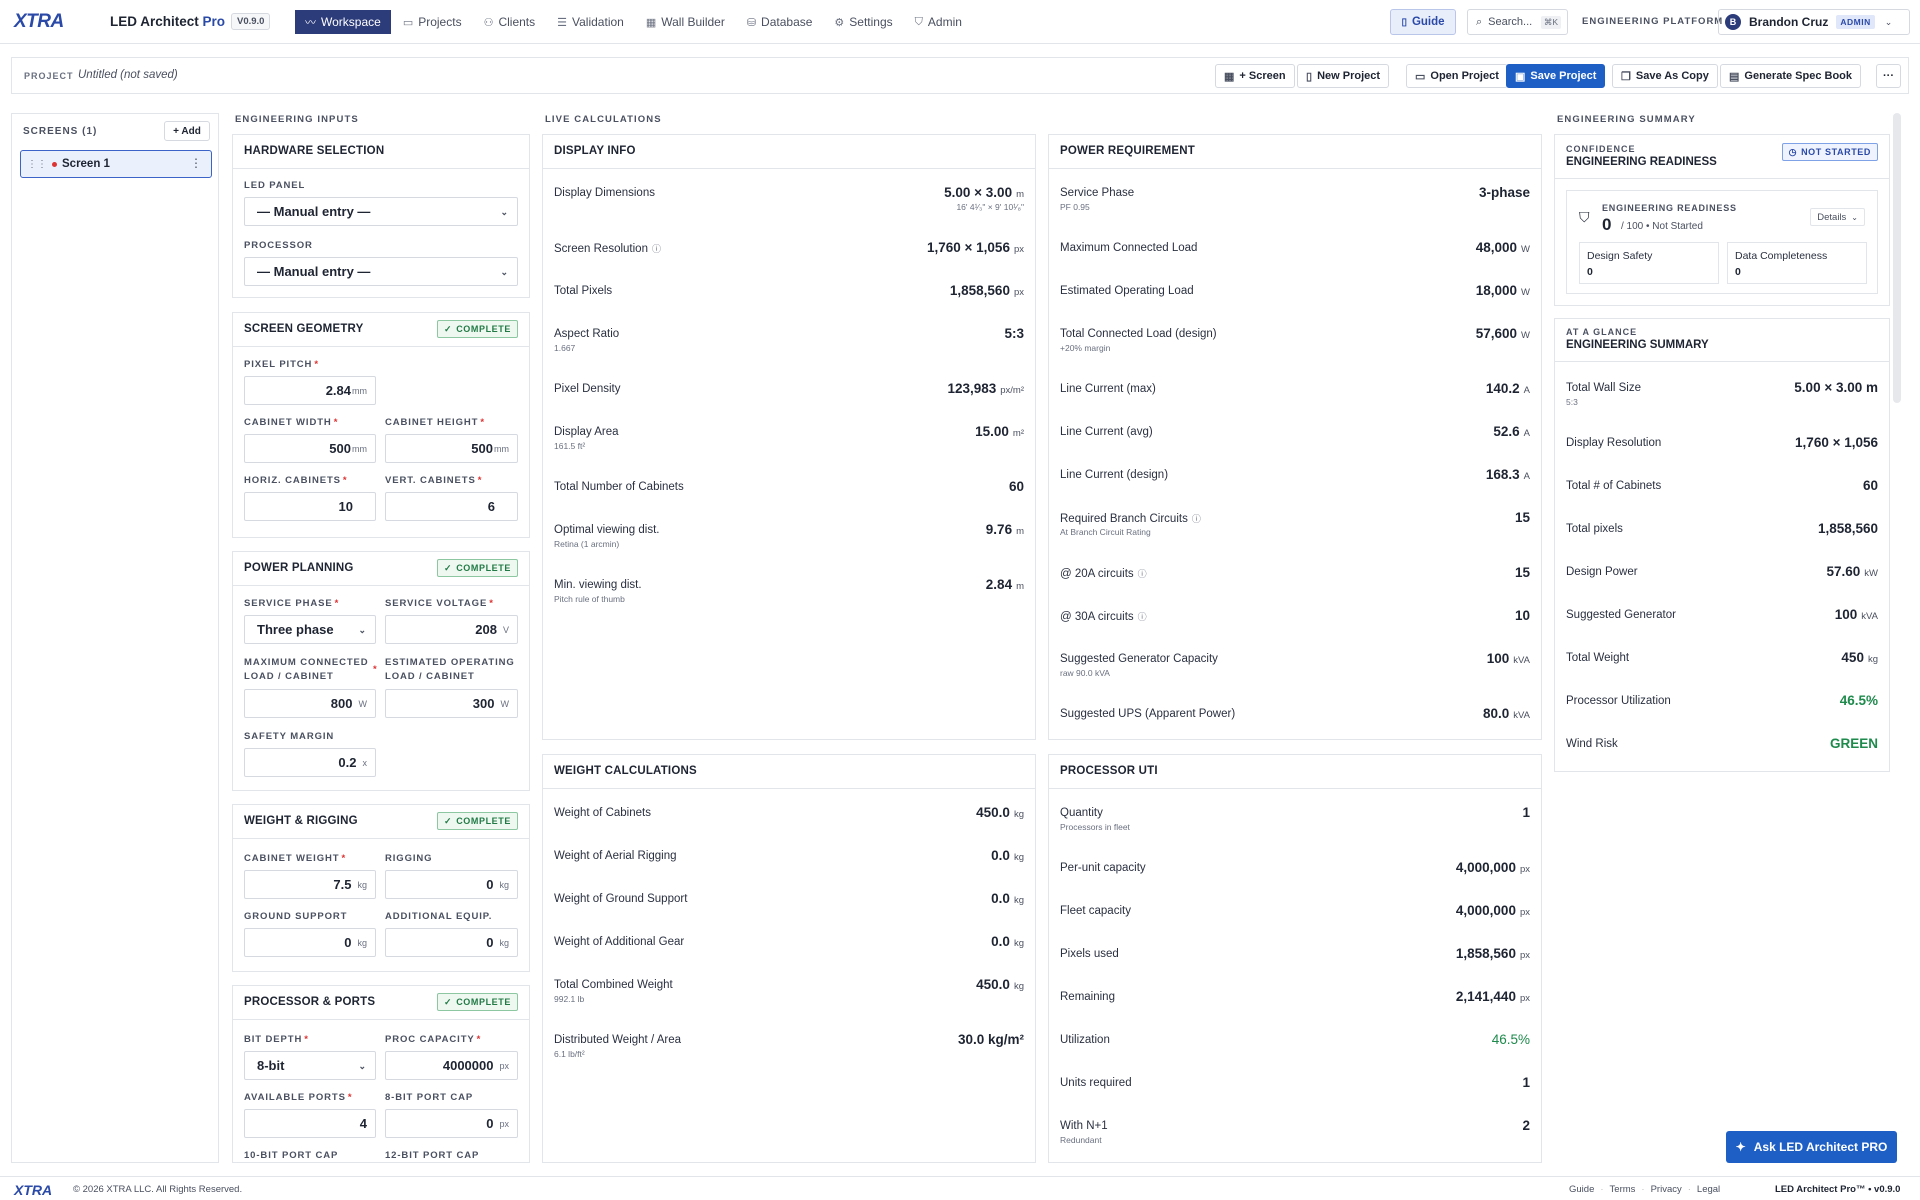  Describe the element at coordinates (1309, 76) in the screenshot. I see `file-icon: ▯` at that location.